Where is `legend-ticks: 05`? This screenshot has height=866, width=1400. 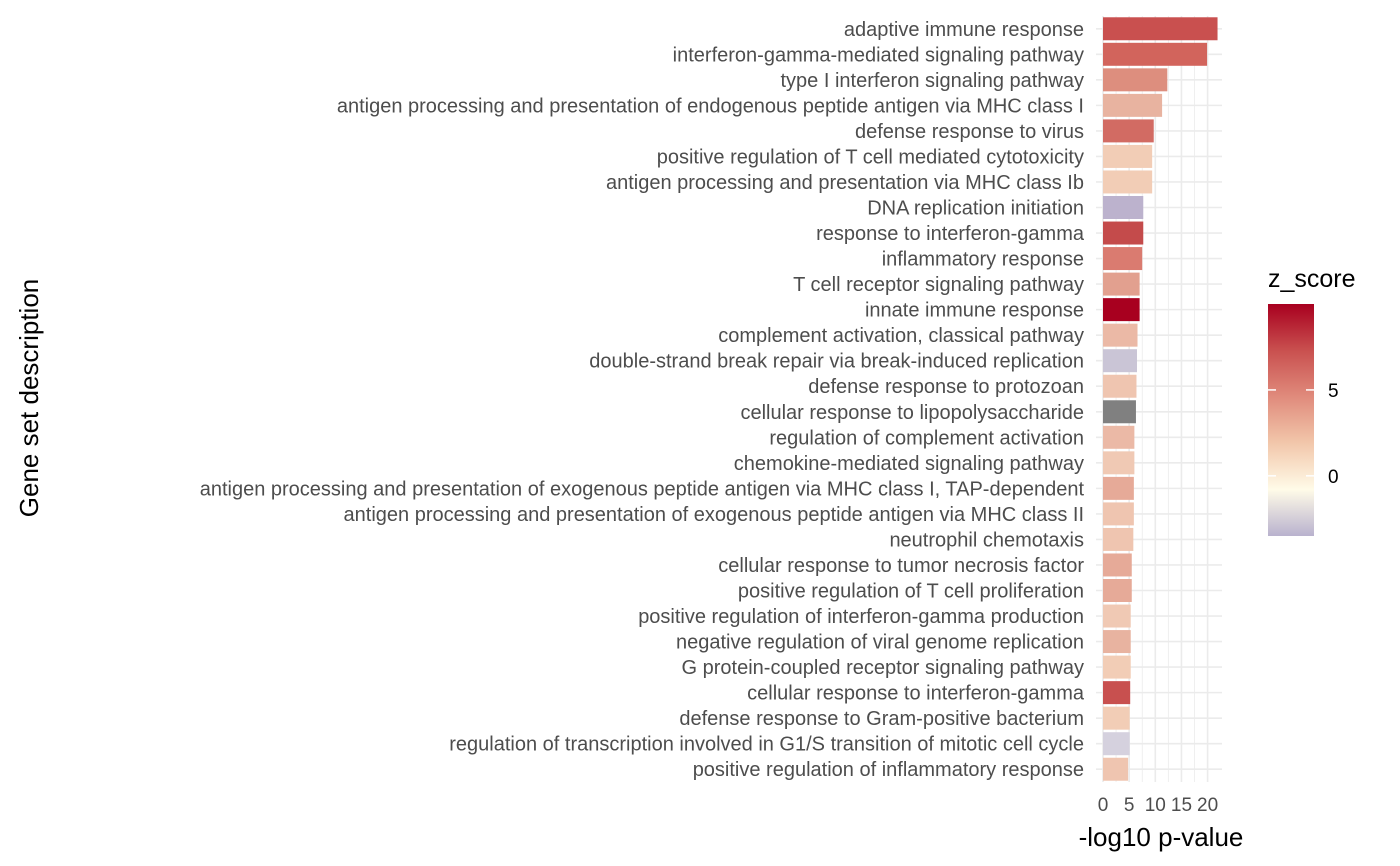
legend-ticks: 05 is located at coordinates (1303, 434).